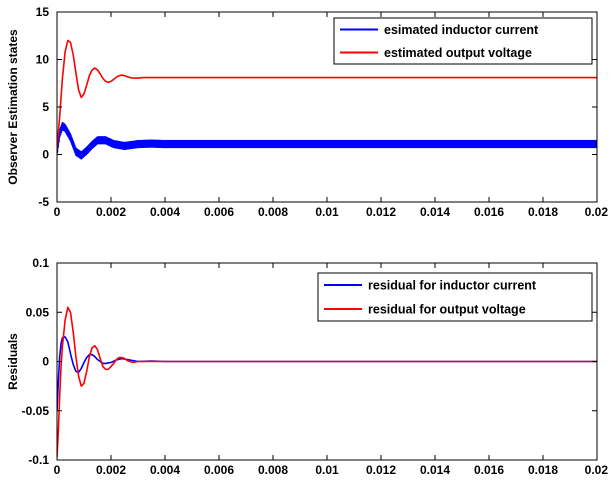 This screenshot has height=483, width=611. I want to click on y-tick-label: 10, so click(43, 60).